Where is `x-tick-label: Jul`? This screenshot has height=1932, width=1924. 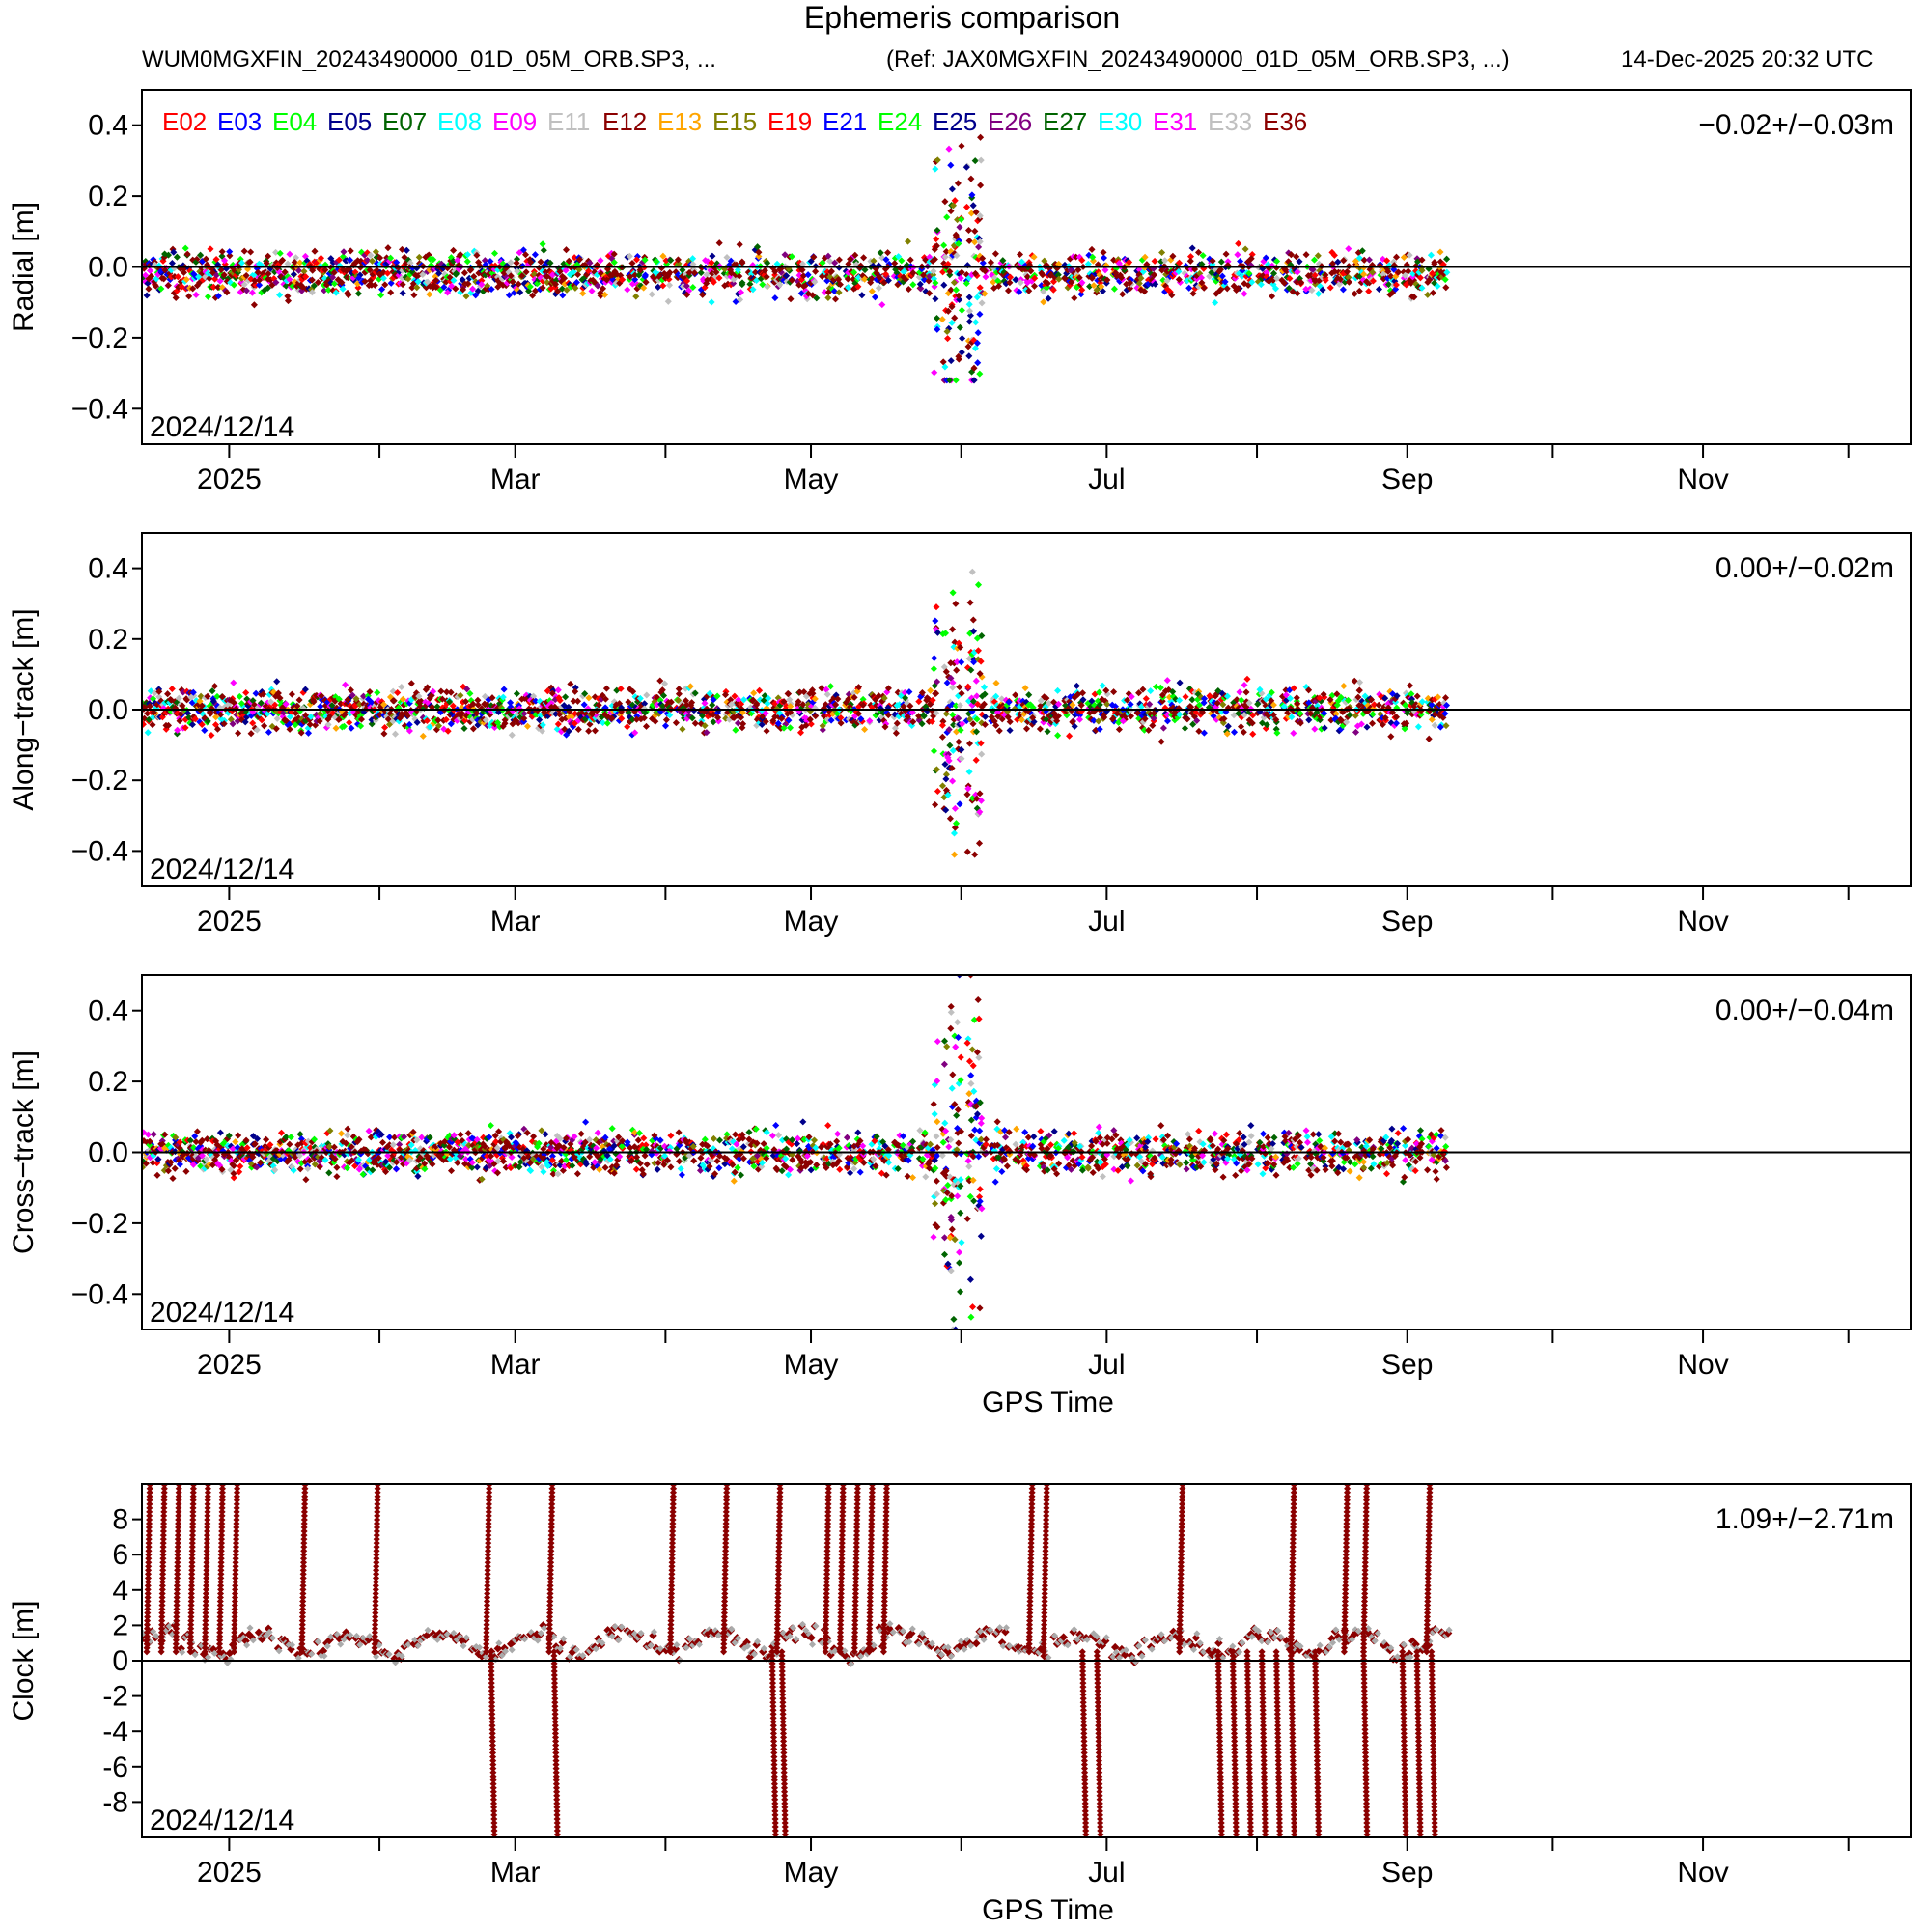 x-tick-label: Jul is located at coordinates (1106, 479).